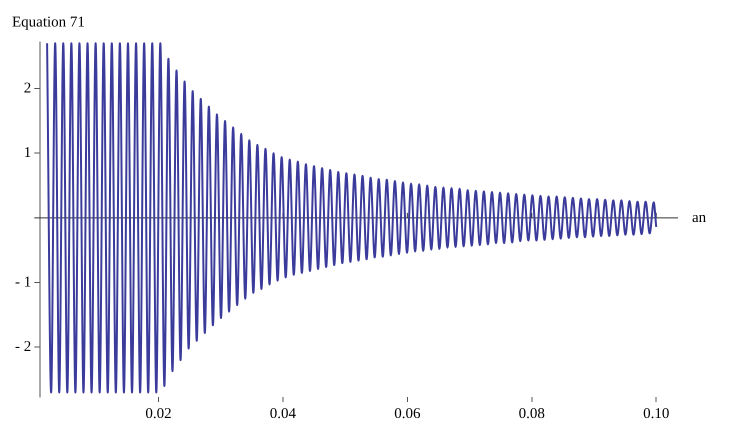 Image resolution: width=730 pixels, height=438 pixels. I want to click on x-tick-label: 0.02, so click(158, 414).